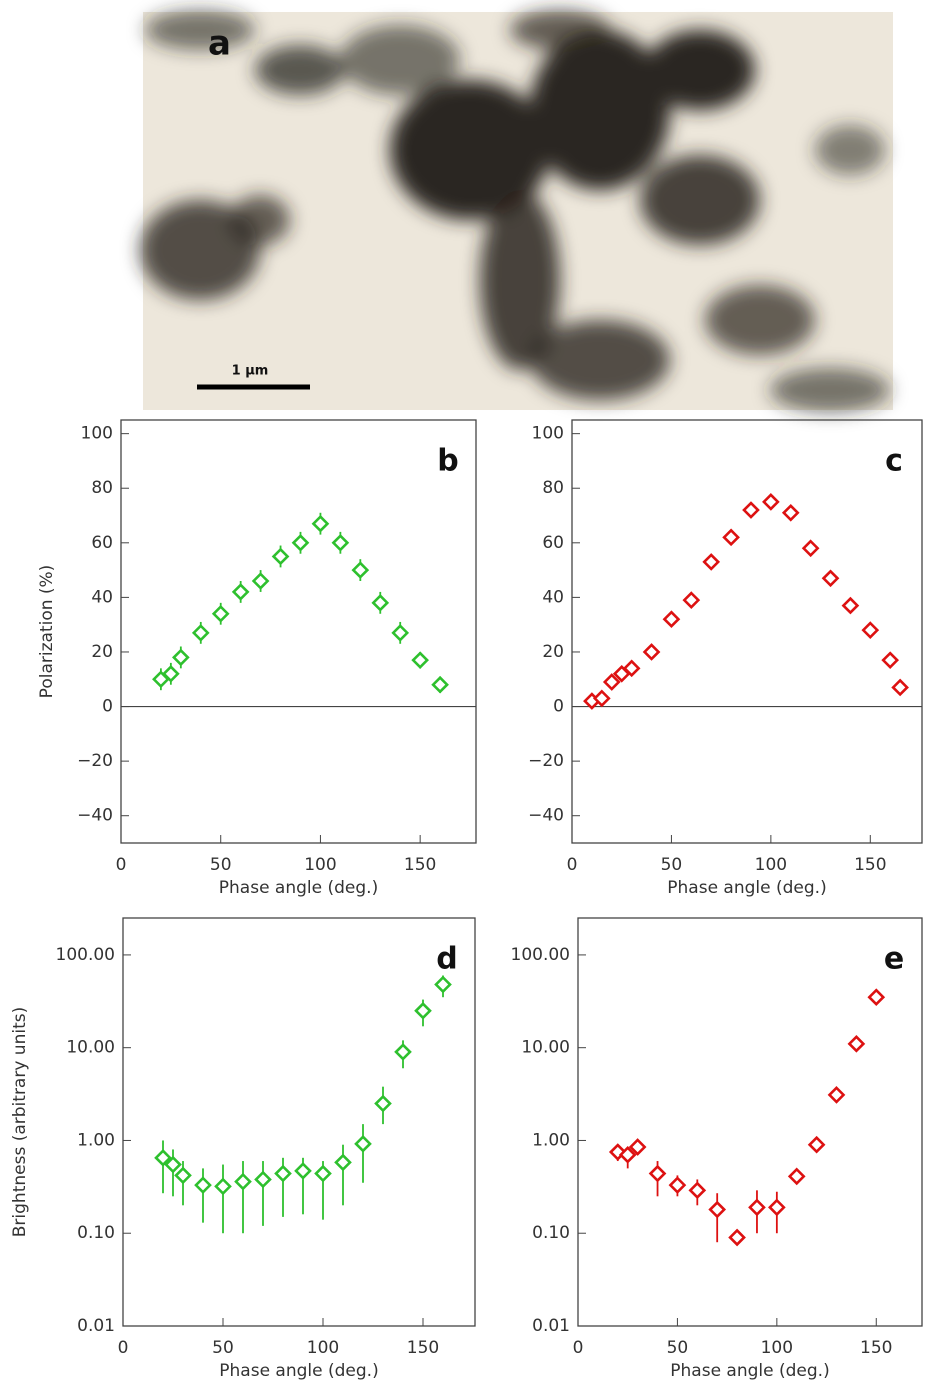  What do you see at coordinates (553, 597) in the screenshot?
I see `y-tick-label: 40` at bounding box center [553, 597].